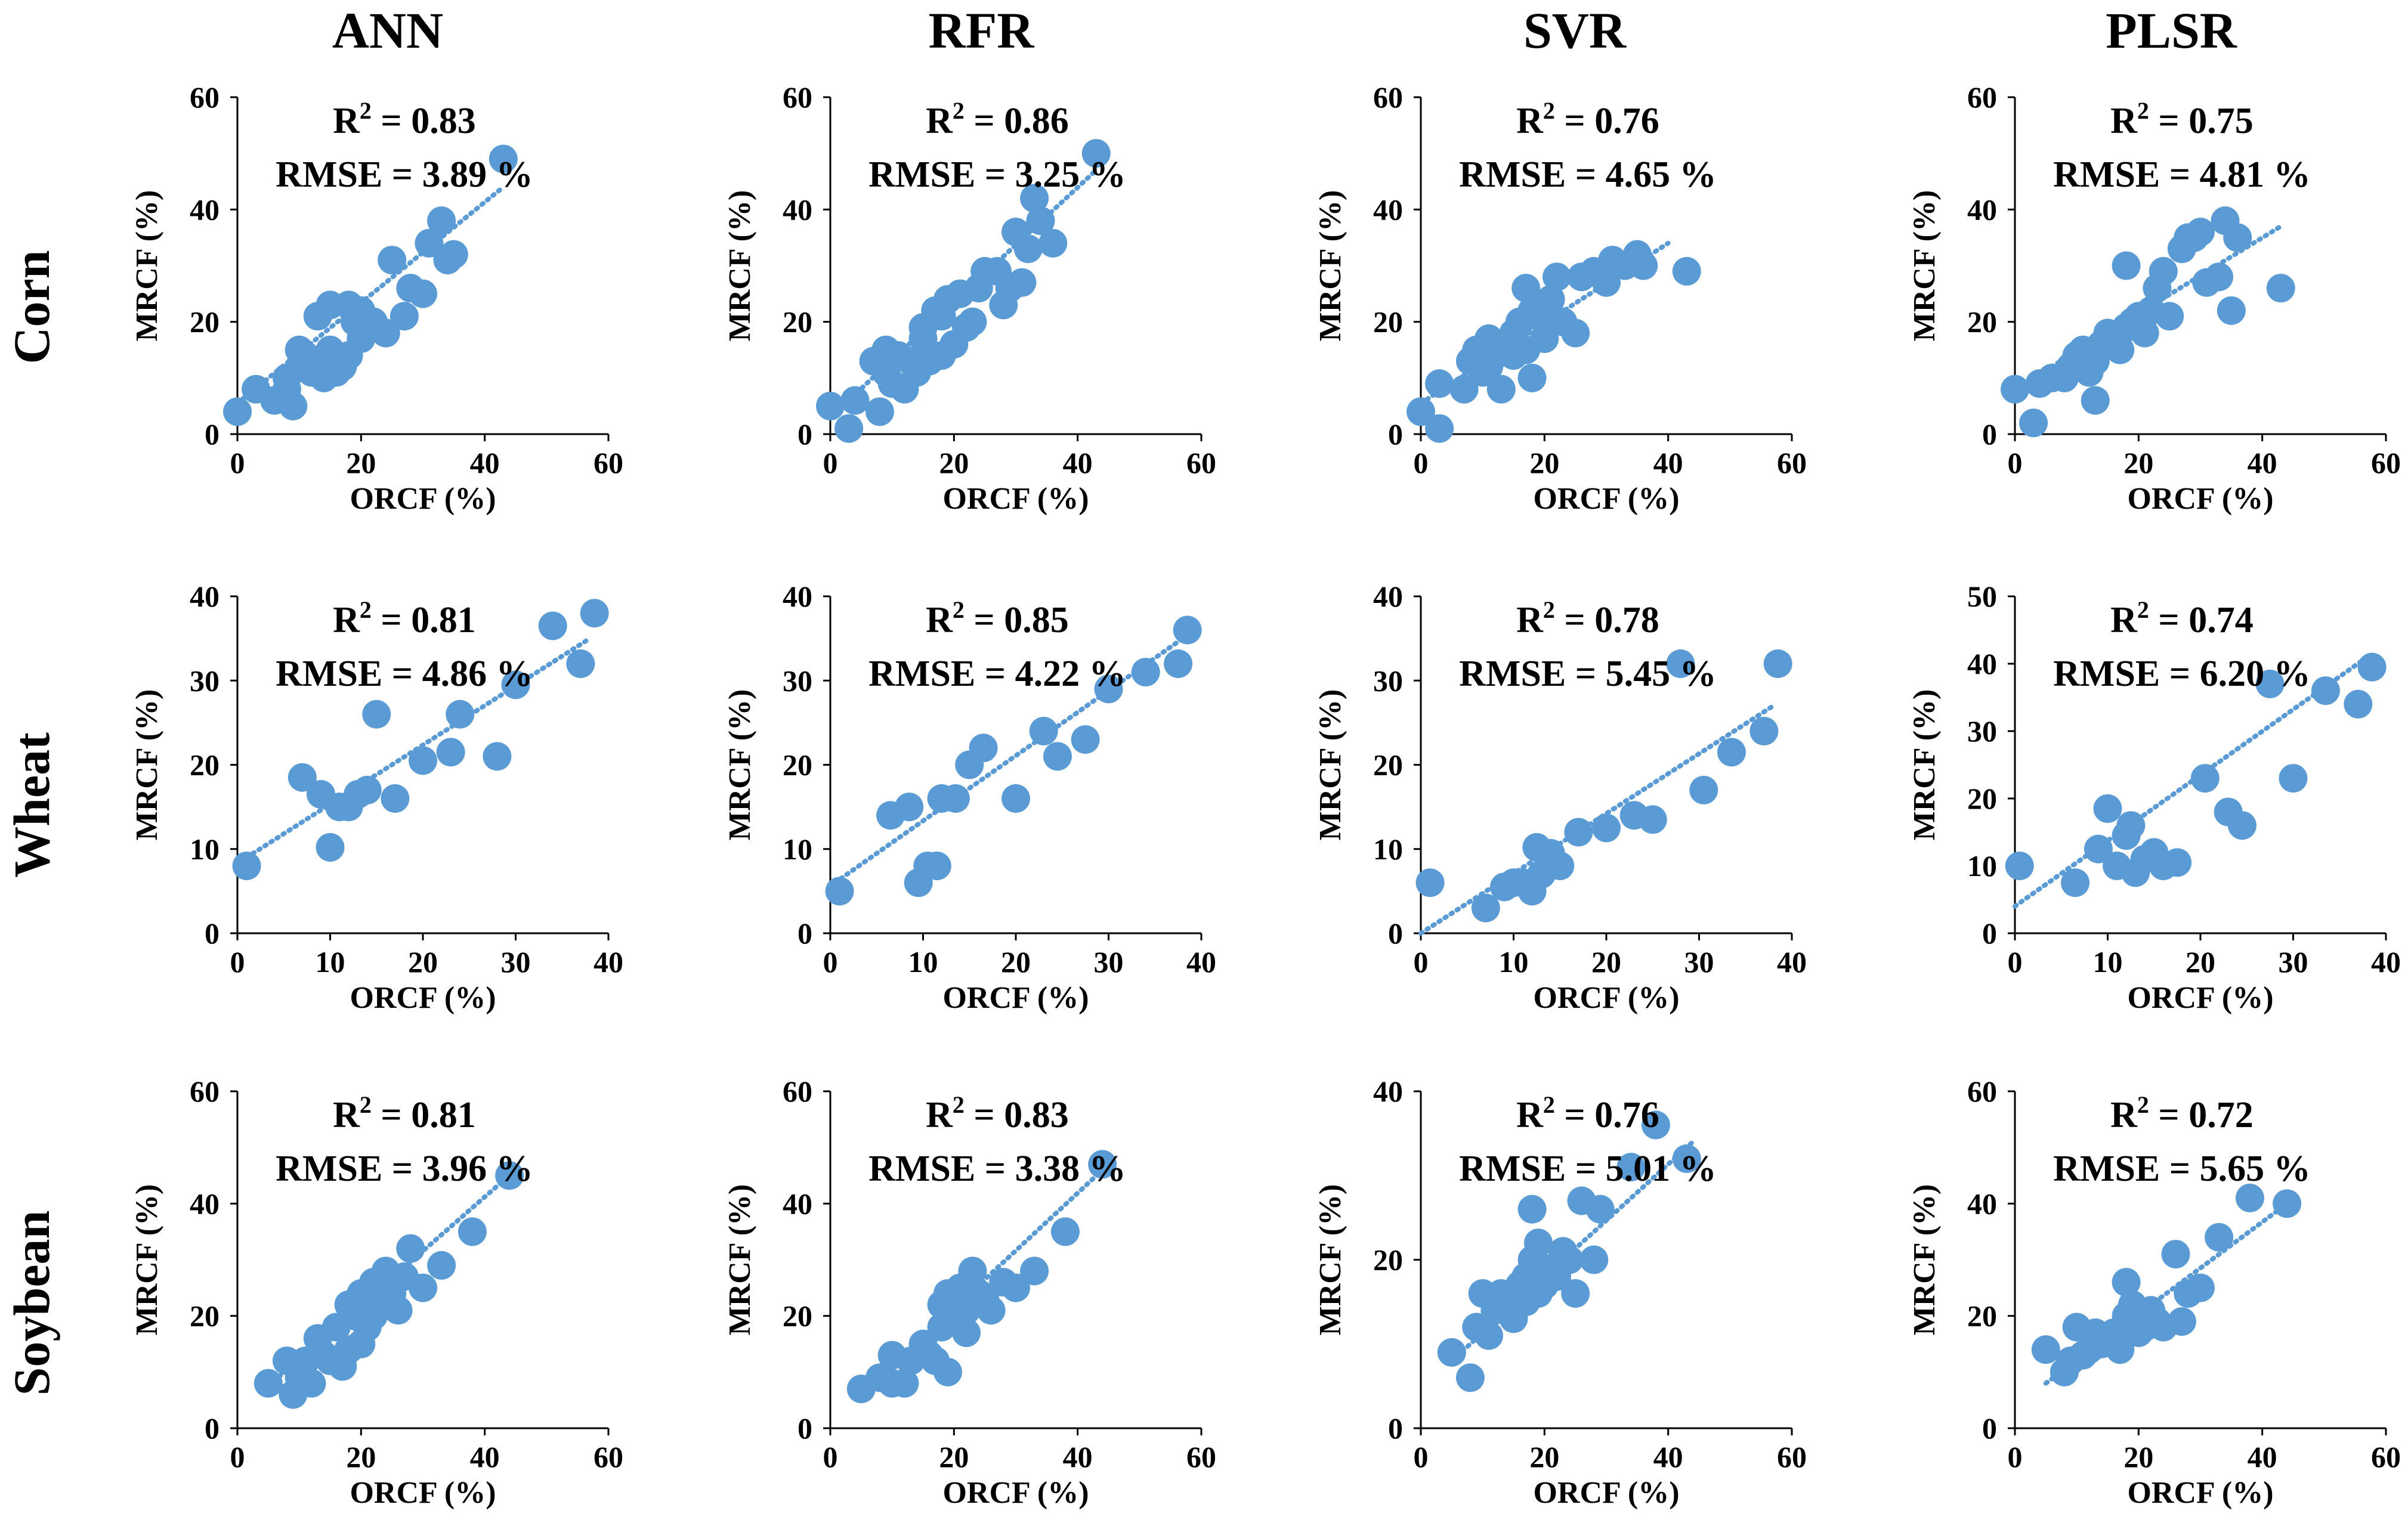  Describe the element at coordinates (2201, 121) in the screenshot. I see `r-squared-value: = 0.75` at that location.